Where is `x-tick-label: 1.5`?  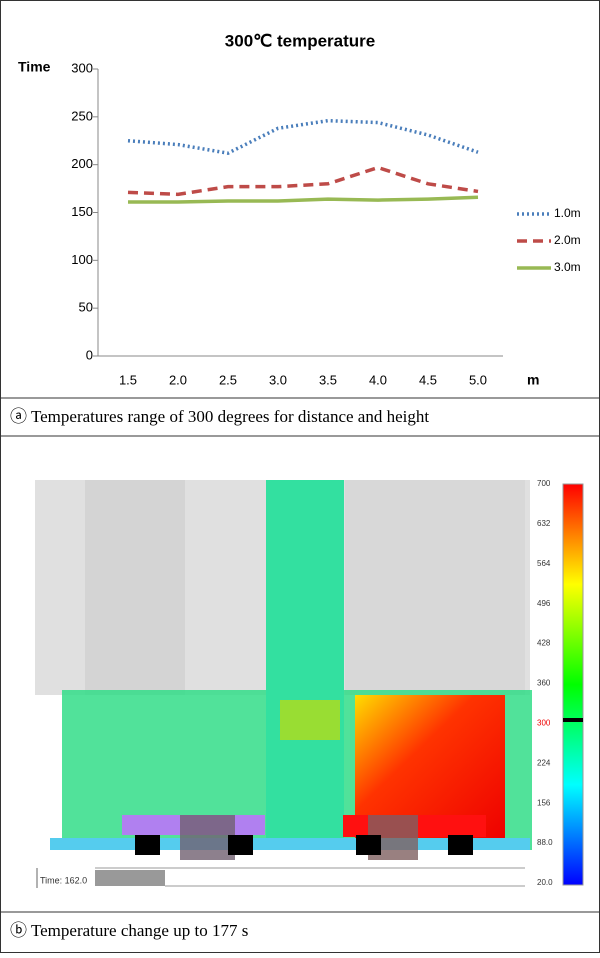
x-tick-label: 1.5 is located at coordinates (128, 379).